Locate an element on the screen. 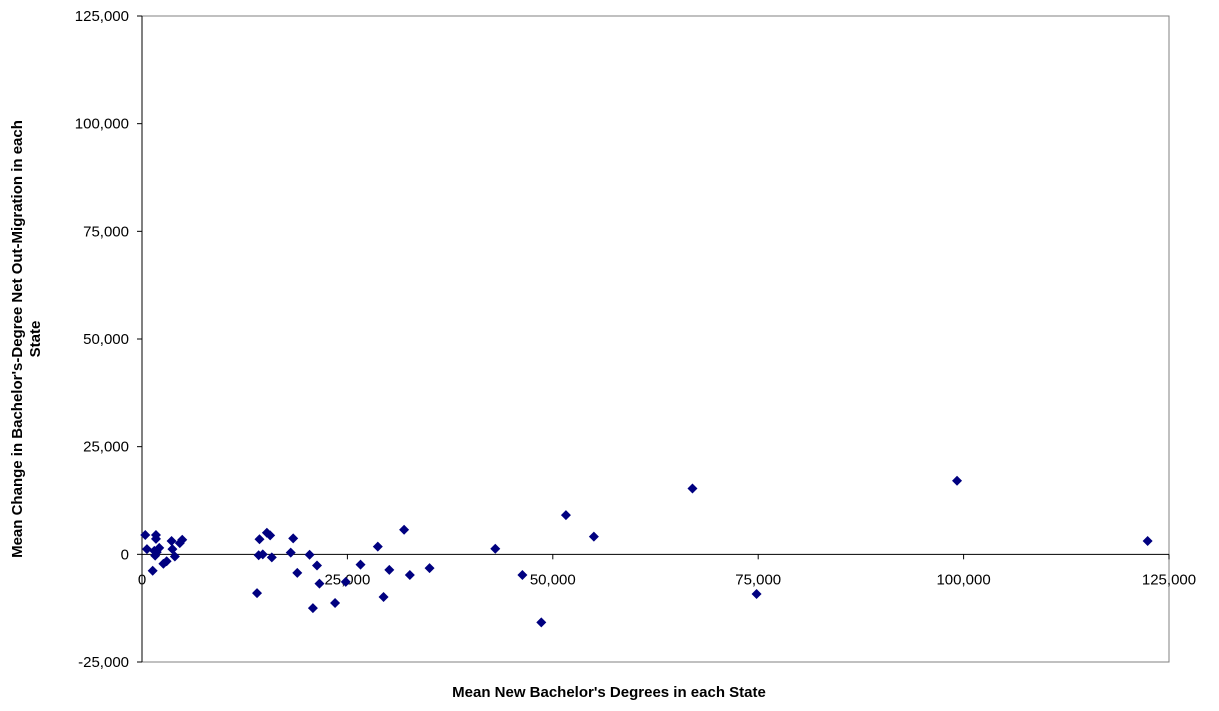  y-tick-label: 125,000 is located at coordinates (102, 16).